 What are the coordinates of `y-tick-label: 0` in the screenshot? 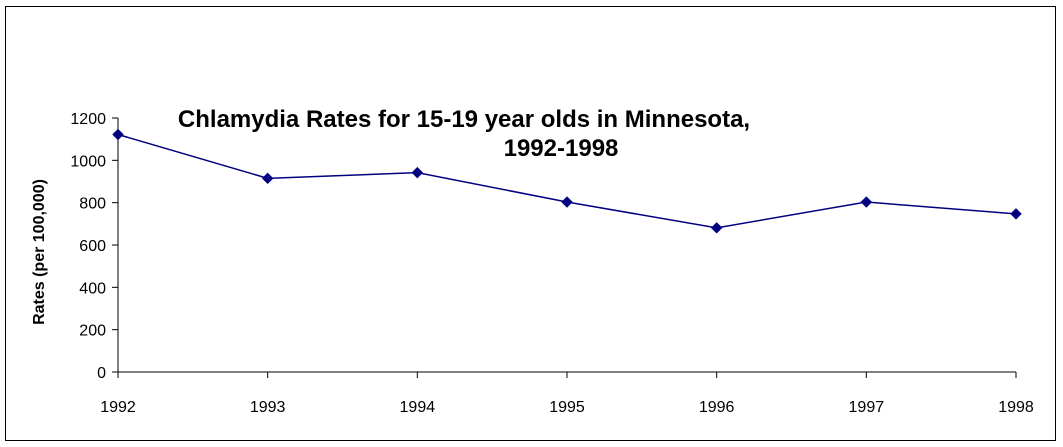 It's located at (101, 373).